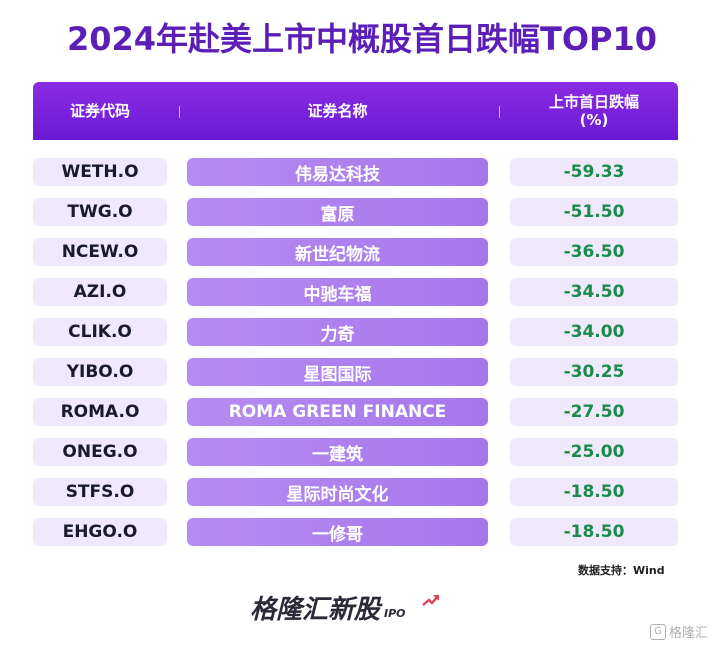 The height and width of the screenshot is (648, 724). I want to click on table-row: STFS.O 星际时尚文化 -18.50, so click(362, 492).